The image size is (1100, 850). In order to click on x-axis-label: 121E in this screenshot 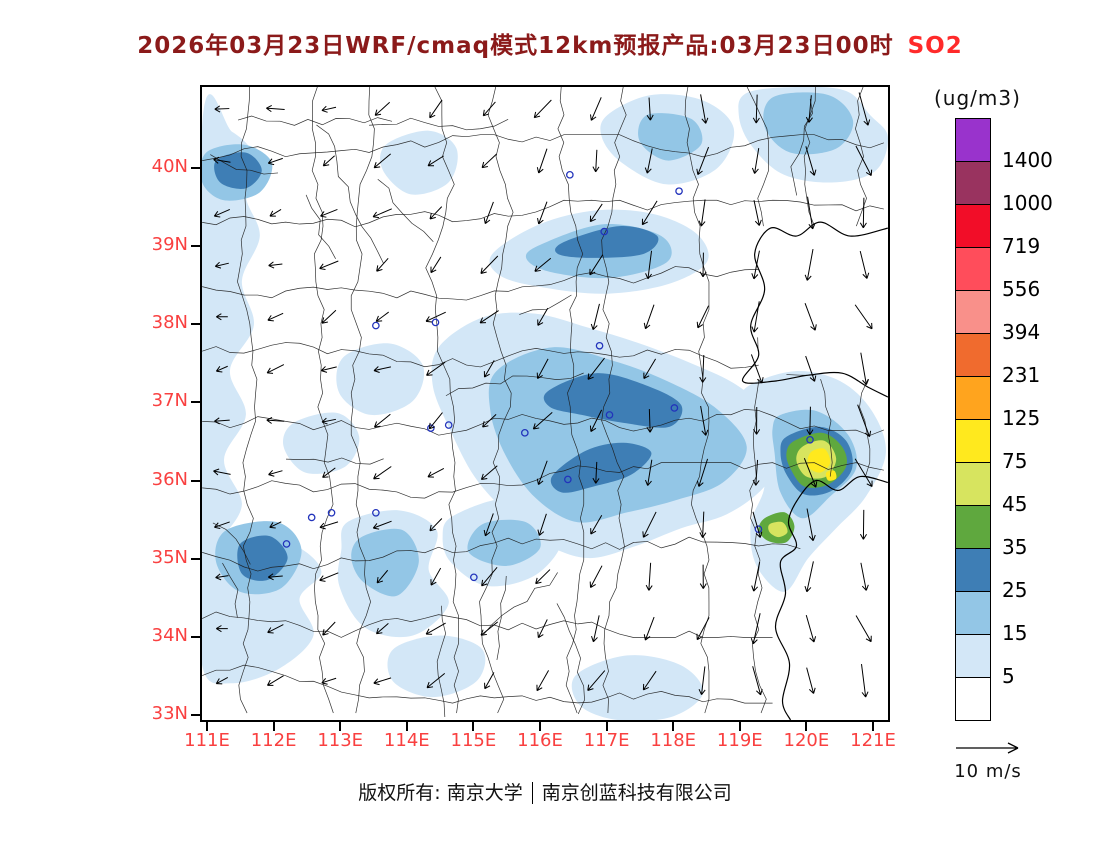, I will do `click(873, 740)`.